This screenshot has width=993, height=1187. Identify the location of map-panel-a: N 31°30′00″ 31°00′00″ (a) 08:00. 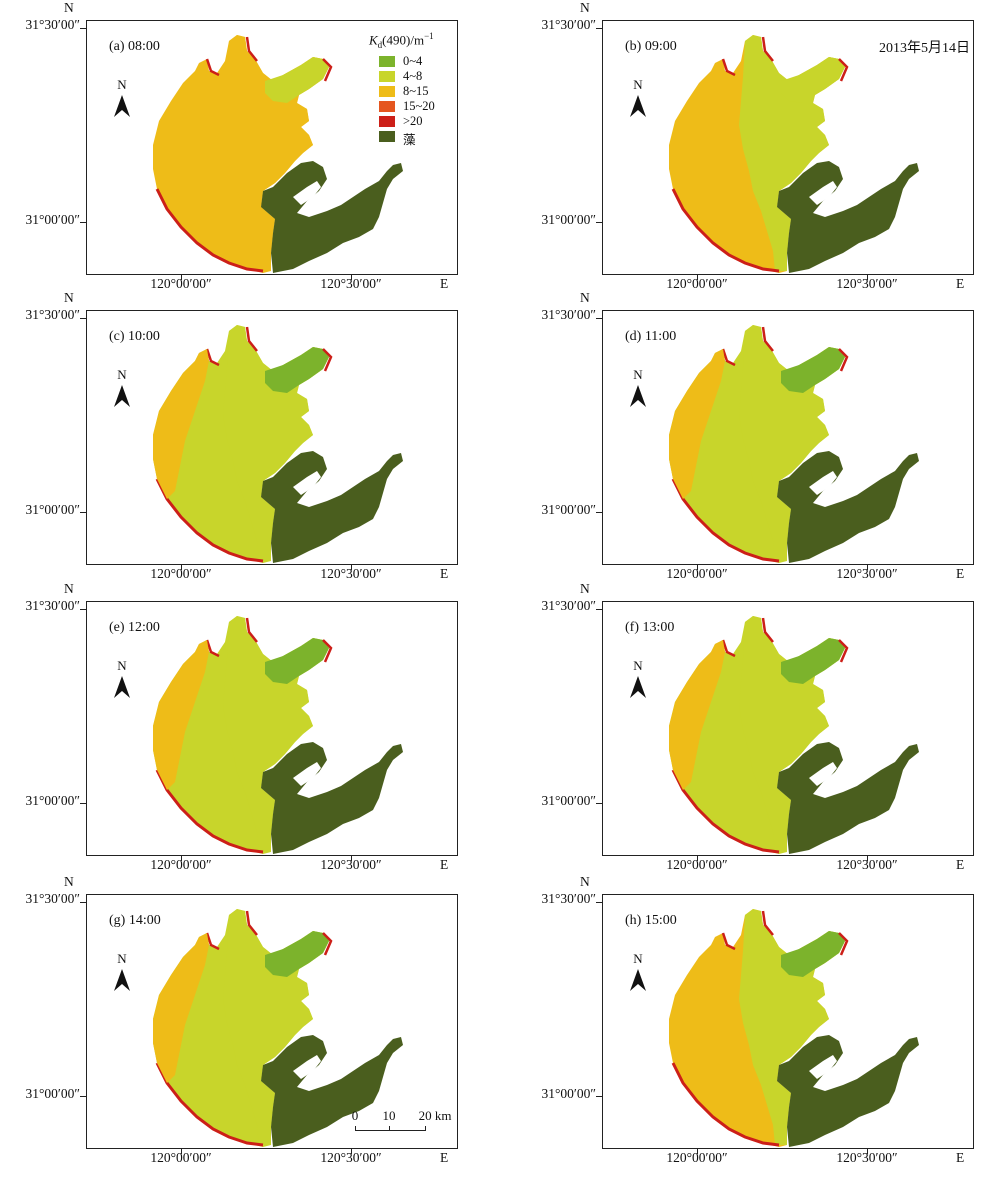
(240, 146).